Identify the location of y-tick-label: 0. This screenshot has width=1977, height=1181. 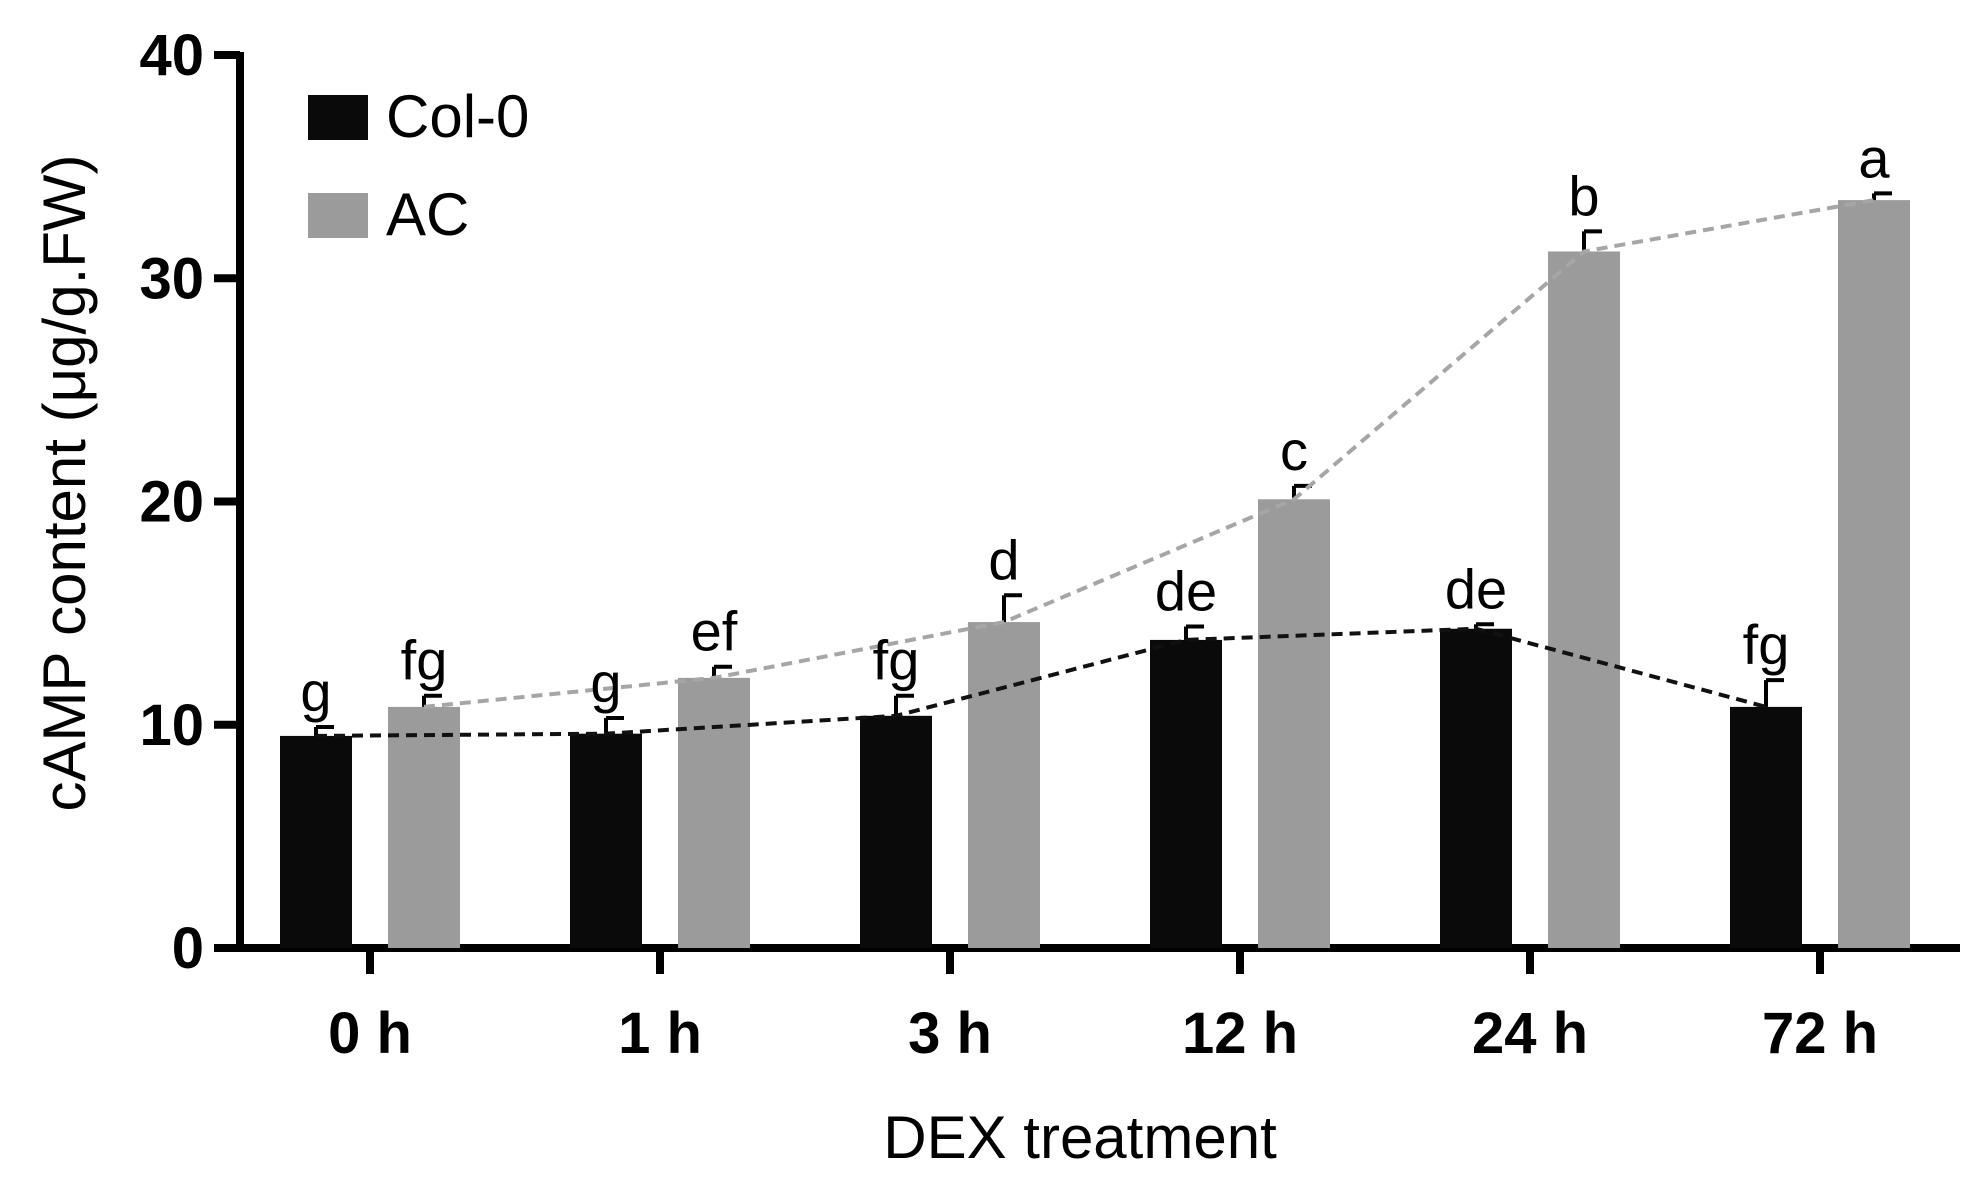
(188, 948).